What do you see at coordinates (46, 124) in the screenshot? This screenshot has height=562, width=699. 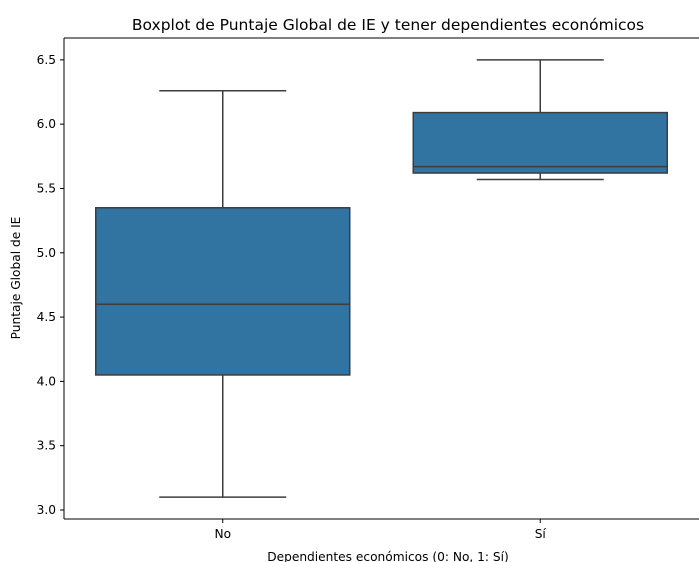 I see `y-tick-label: 6.0` at bounding box center [46, 124].